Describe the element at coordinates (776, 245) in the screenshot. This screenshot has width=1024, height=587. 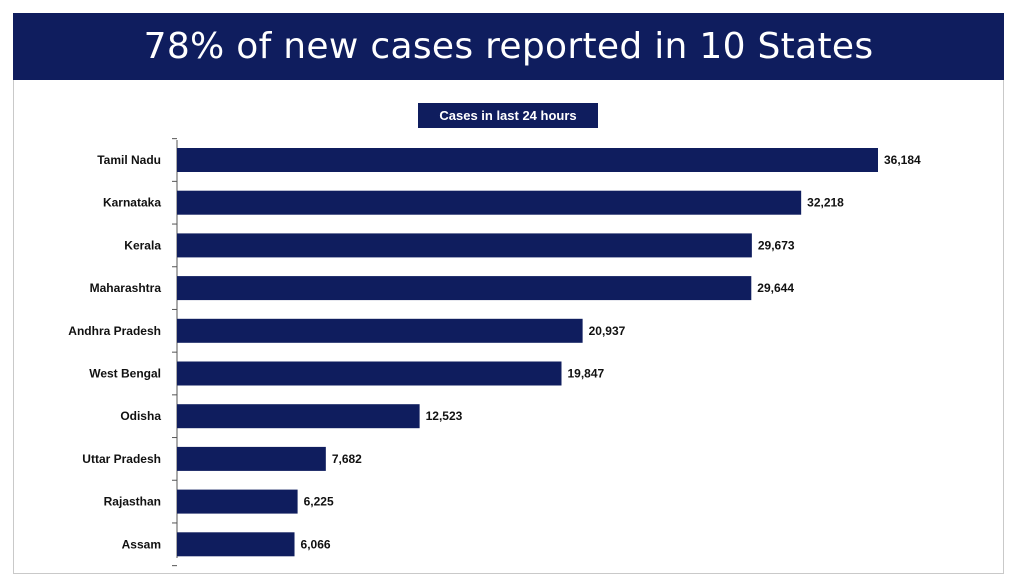
I see `value-label: 29,673` at that location.